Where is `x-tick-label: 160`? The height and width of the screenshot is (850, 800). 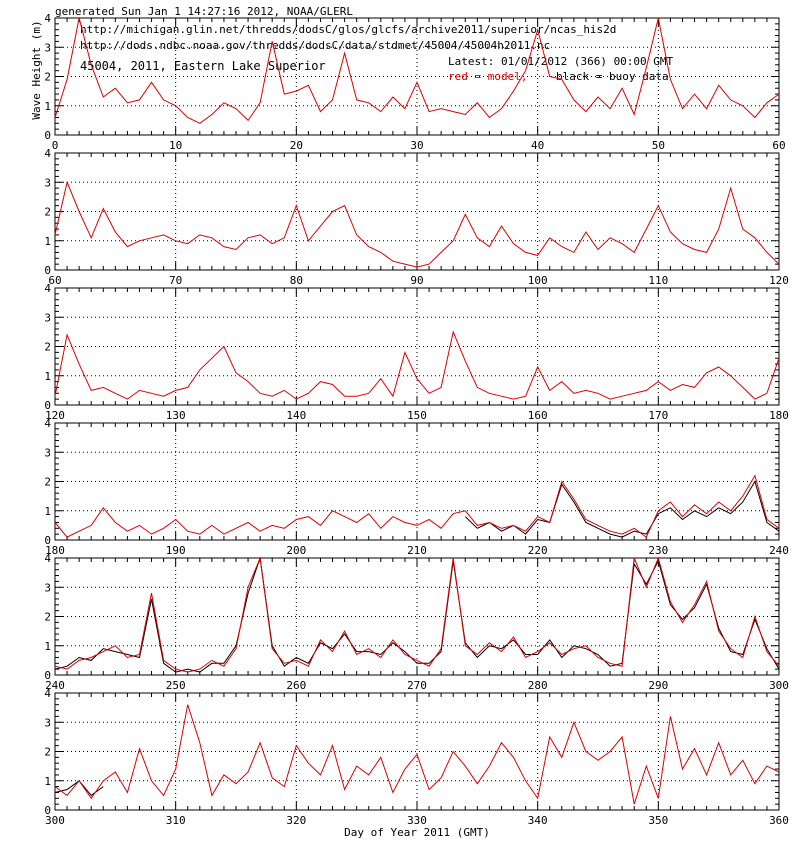
x-tick-label: 160 is located at coordinates (538, 415).